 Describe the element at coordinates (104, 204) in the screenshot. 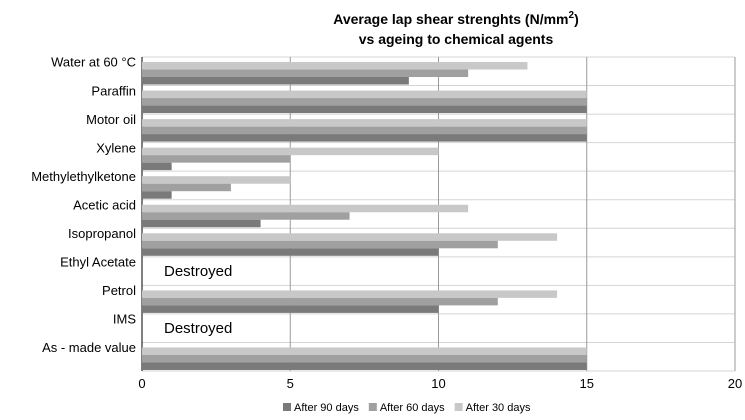

I see `category-label: Acetic acid` at that location.